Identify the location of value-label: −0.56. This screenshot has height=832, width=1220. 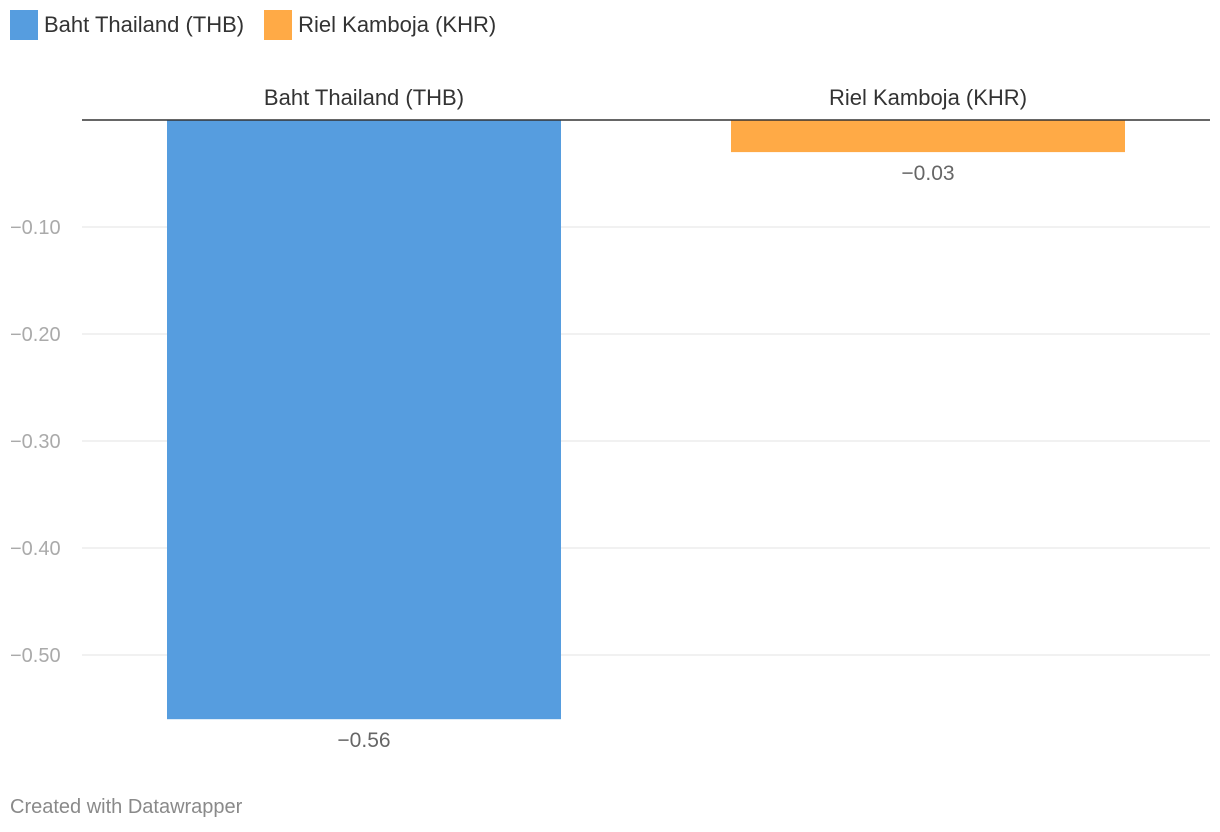
(363, 740).